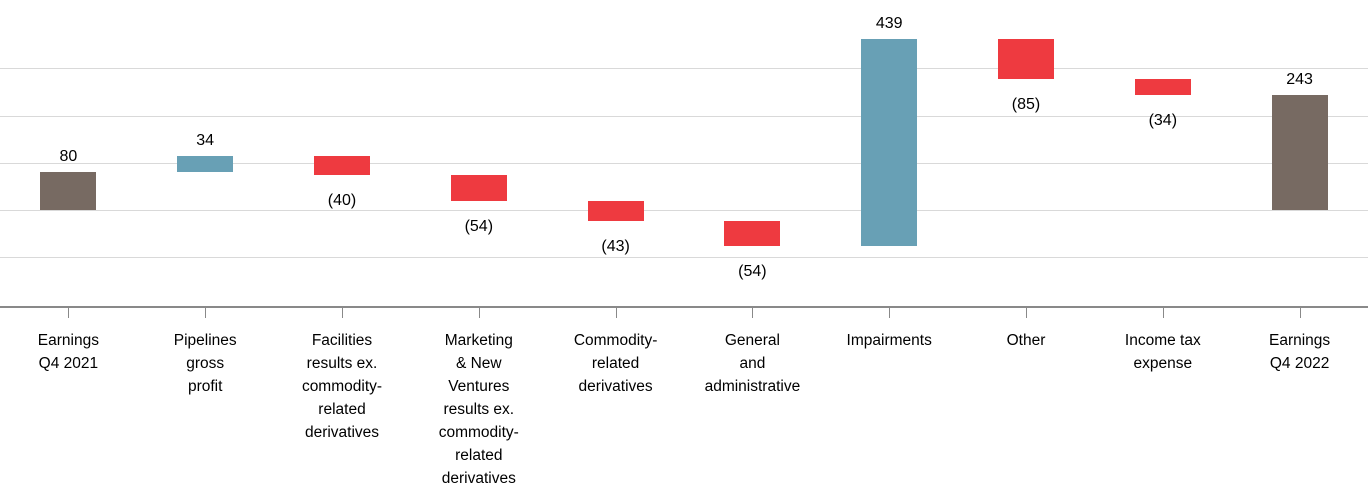 Image resolution: width=1368 pixels, height=500 pixels. I want to click on value-label: (85), so click(1026, 105).